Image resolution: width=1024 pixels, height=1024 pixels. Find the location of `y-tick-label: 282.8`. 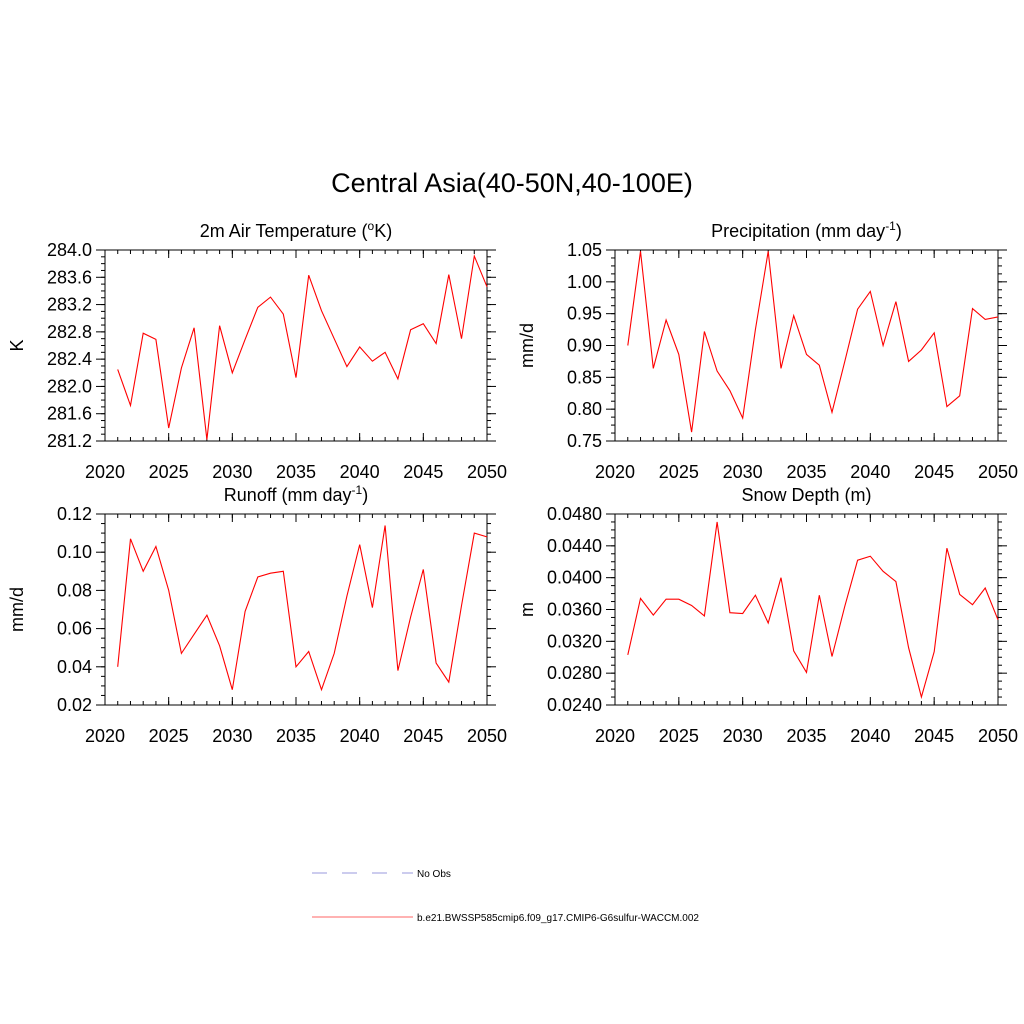

y-tick-label: 282.8 is located at coordinates (69, 332).